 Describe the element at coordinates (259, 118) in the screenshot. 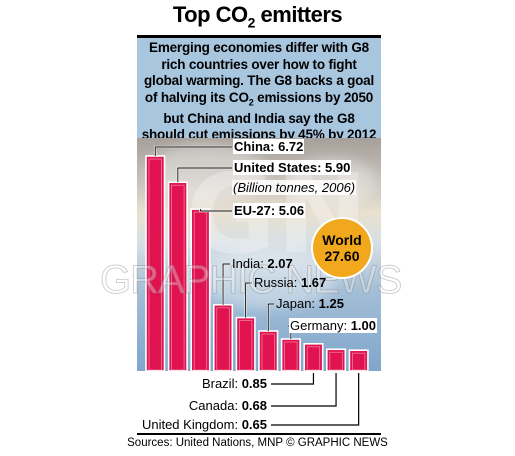

I see `subtitle-line: but China and India say the G8` at that location.